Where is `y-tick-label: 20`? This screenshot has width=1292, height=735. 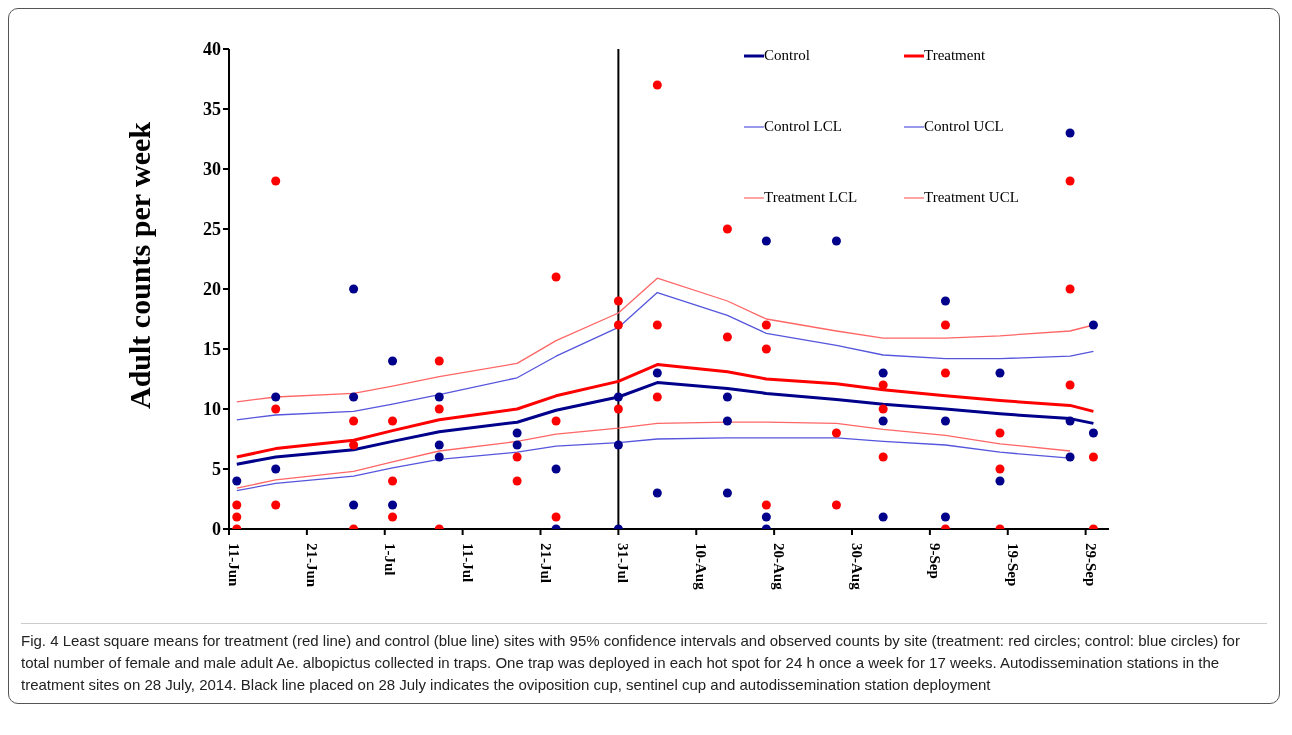
y-tick-label: 20 is located at coordinates (212, 289).